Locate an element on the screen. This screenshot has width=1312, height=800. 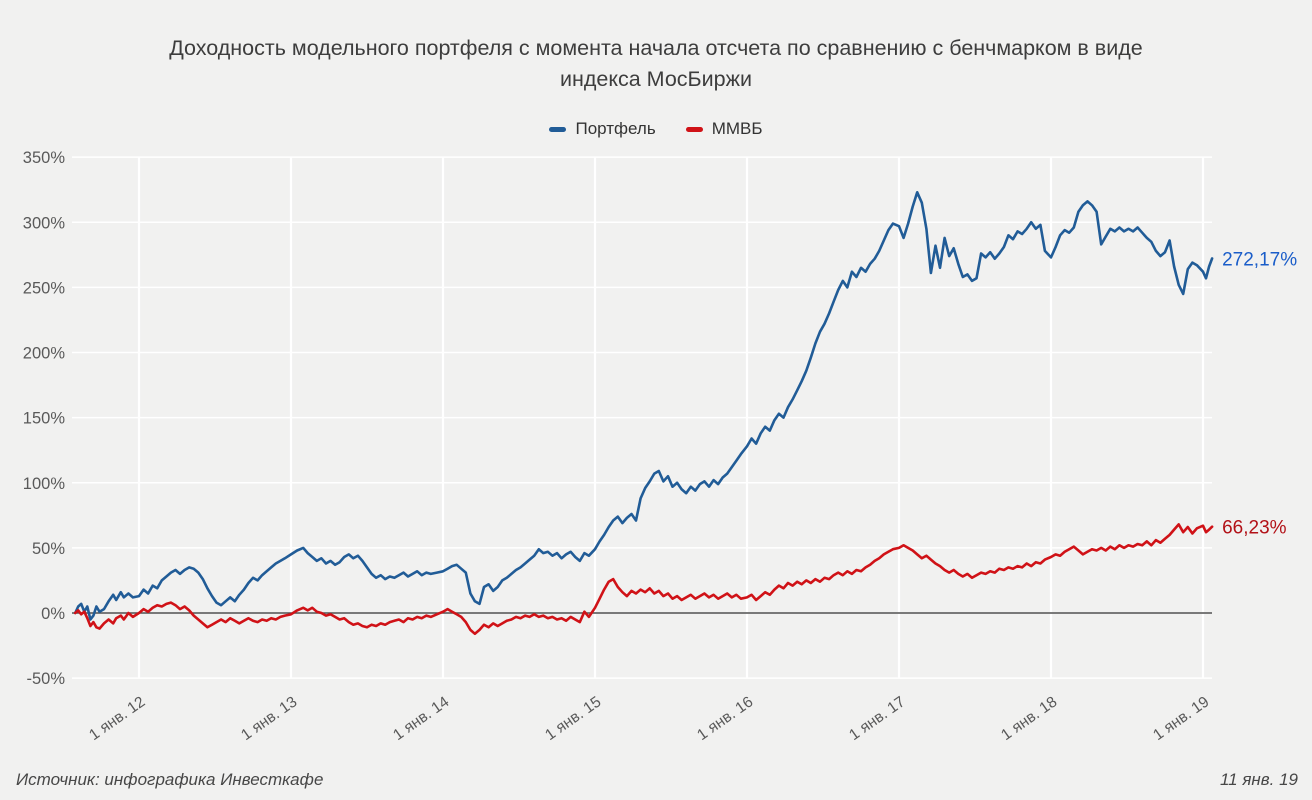
x-axis-tick-label: 1 янв. 14 is located at coordinates (421, 718).